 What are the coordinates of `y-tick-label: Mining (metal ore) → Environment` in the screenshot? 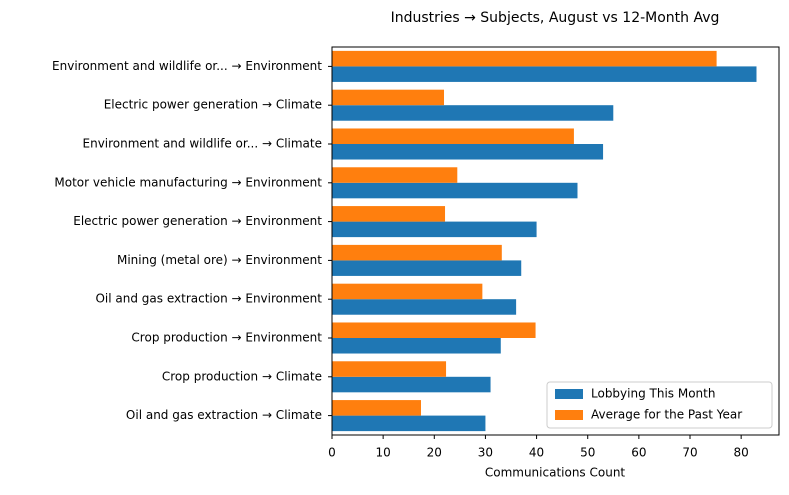 It's located at (219, 260).